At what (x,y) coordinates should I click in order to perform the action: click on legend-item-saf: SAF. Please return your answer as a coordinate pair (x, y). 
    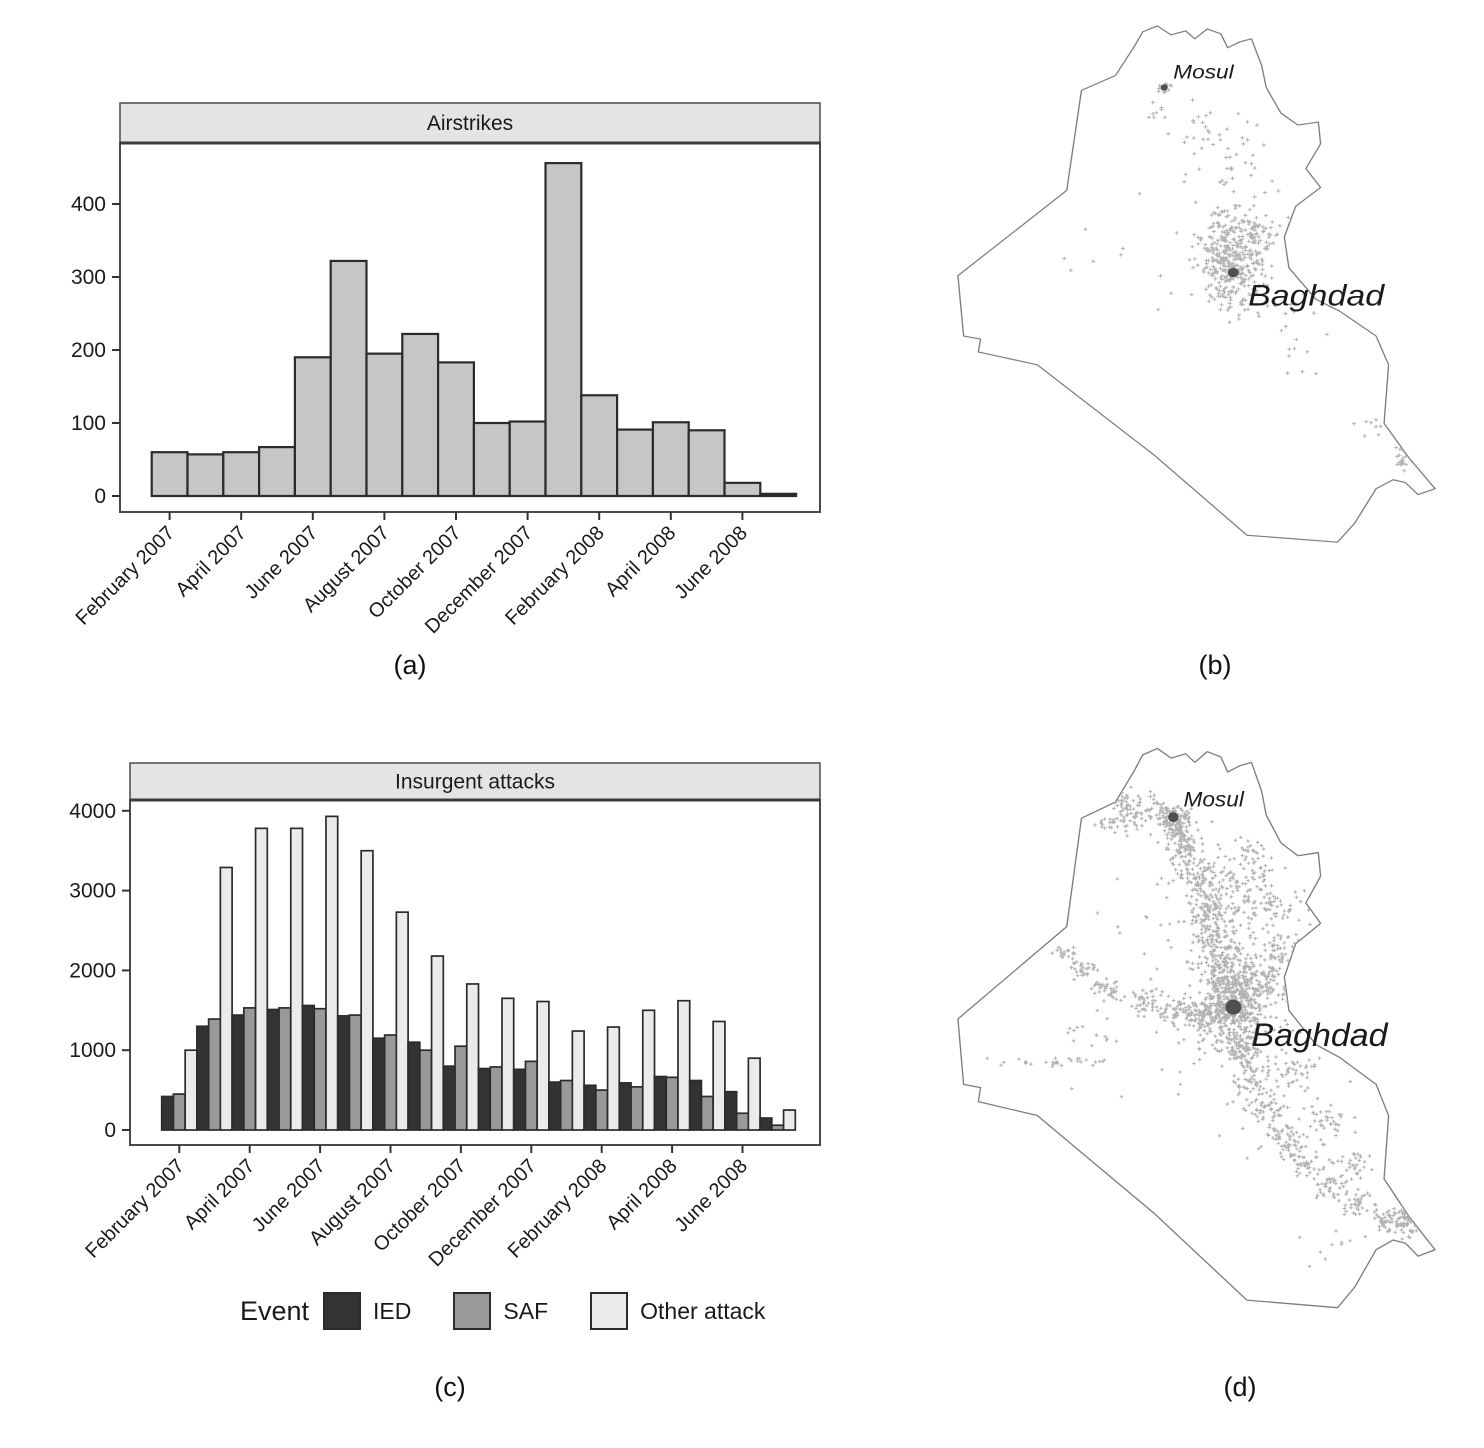
    Looking at the image, I should click on (521, 1311).